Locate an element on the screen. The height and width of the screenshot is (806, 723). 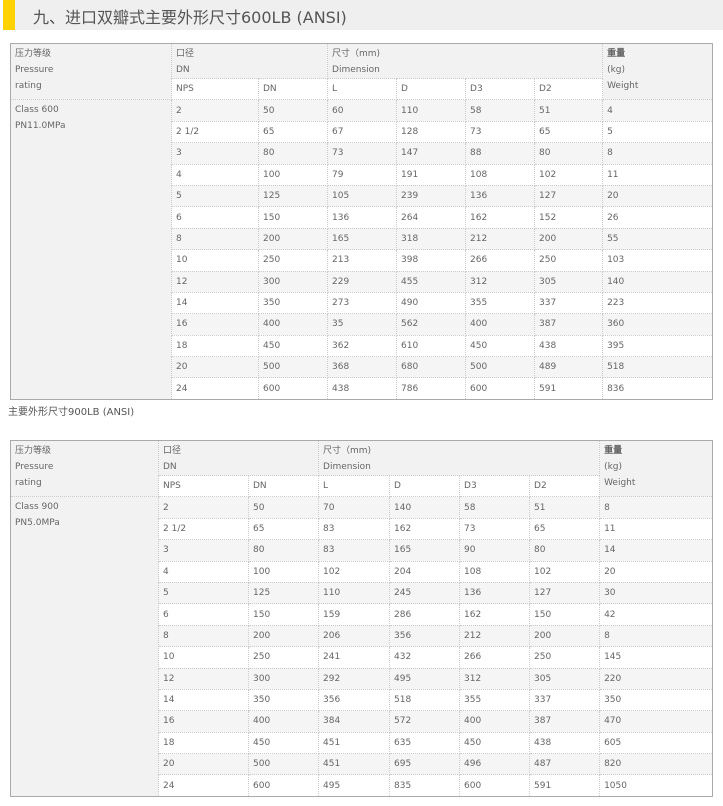
table-cell: 292 is located at coordinates (354, 678).